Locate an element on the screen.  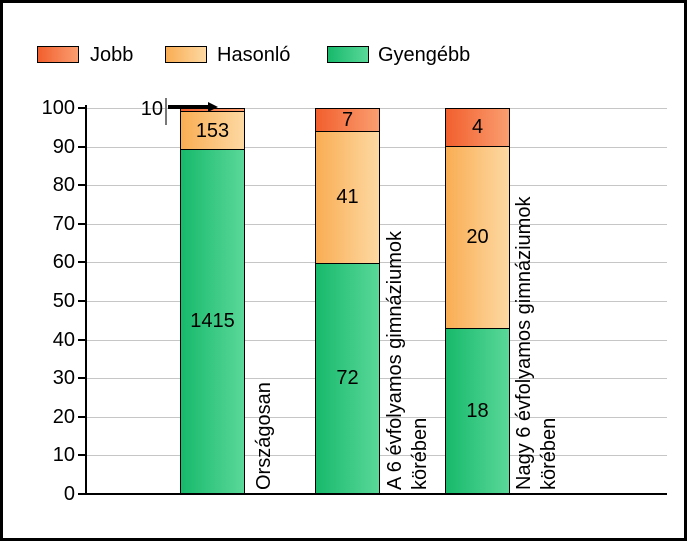
bar-6-evfolyamos: 7 41 72 is located at coordinates (347, 301).